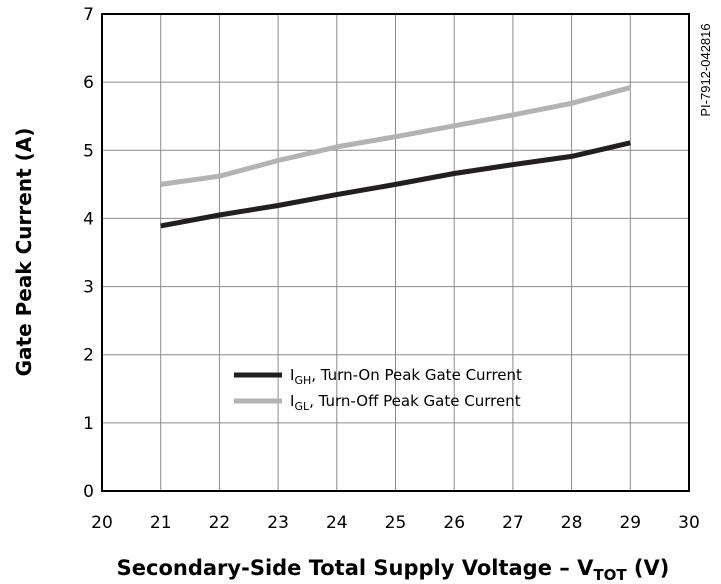 Image resolution: width=721 pixels, height=584 pixels. I want to click on legend-label-subscript: GH, so click(302, 380).